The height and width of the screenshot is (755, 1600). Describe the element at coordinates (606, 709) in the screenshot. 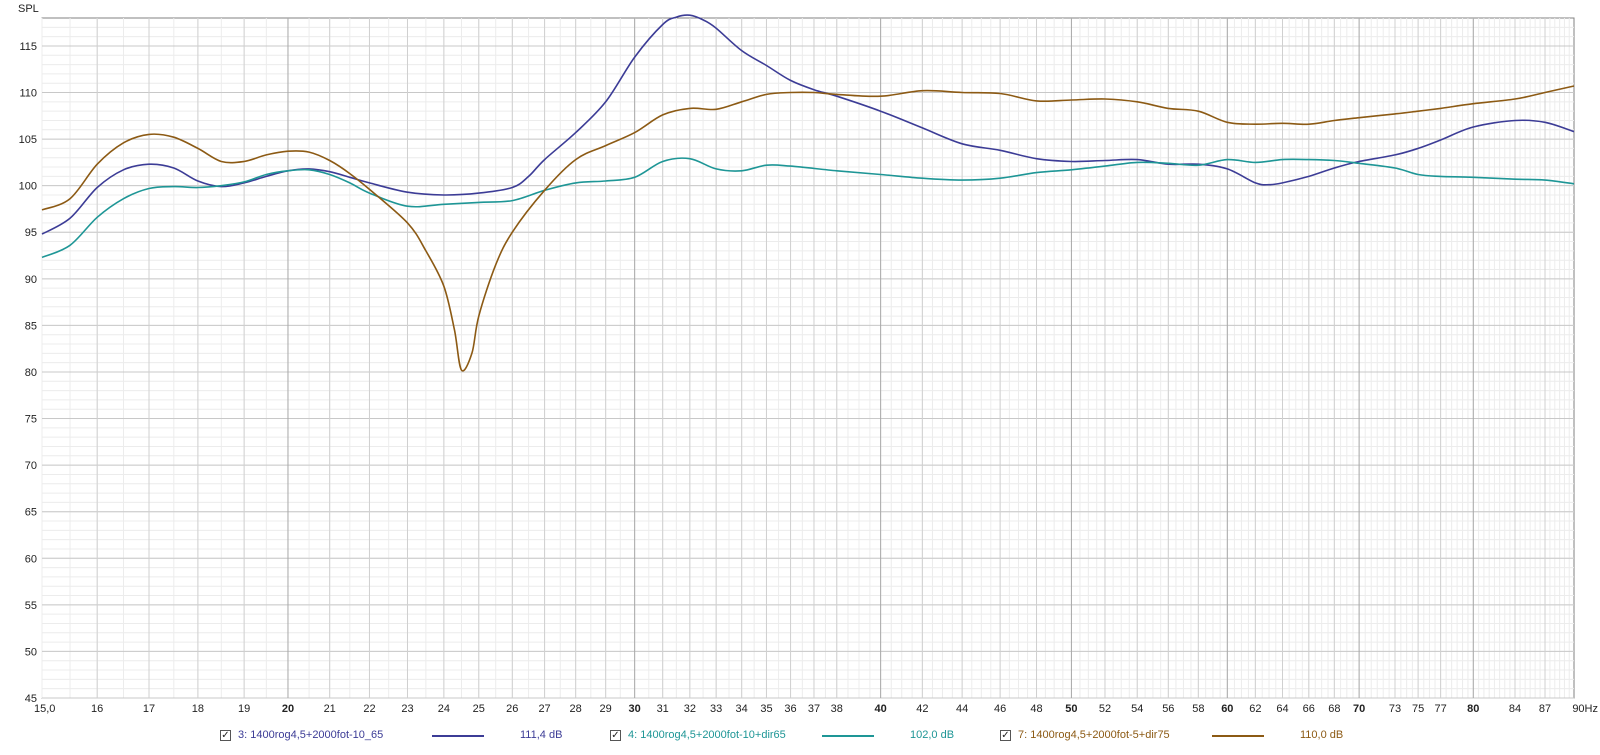

I see `x-tick-label: 29` at that location.